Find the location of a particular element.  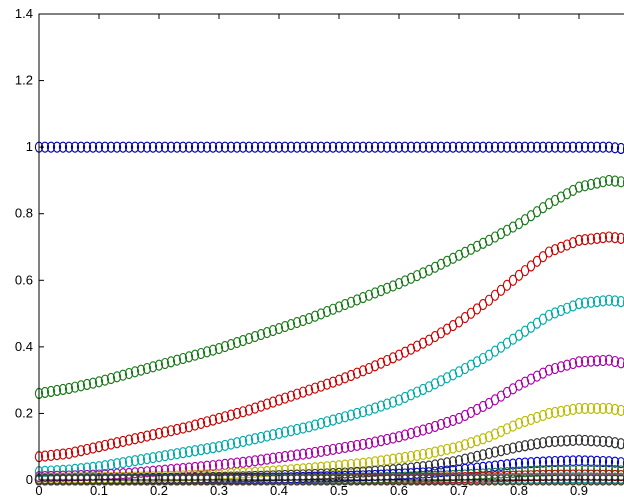

y-tick-label: 0 is located at coordinates (29, 479).